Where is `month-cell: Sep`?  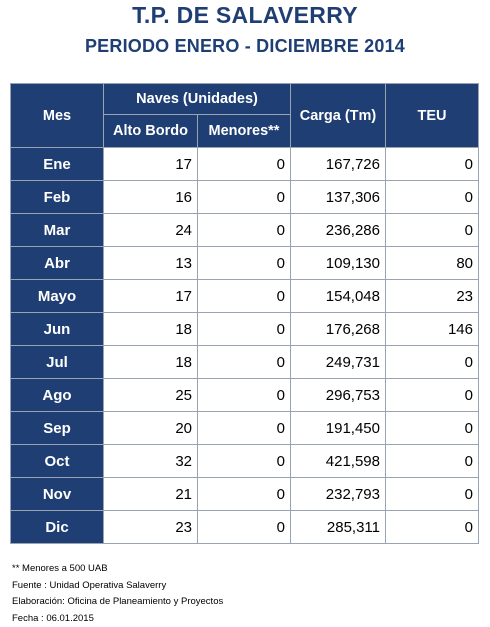 month-cell: Sep is located at coordinates (57, 428).